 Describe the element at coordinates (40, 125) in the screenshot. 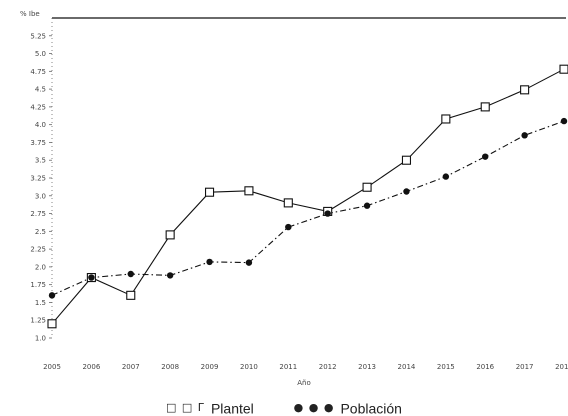

I see `y-tick-label: 4.0` at that location.